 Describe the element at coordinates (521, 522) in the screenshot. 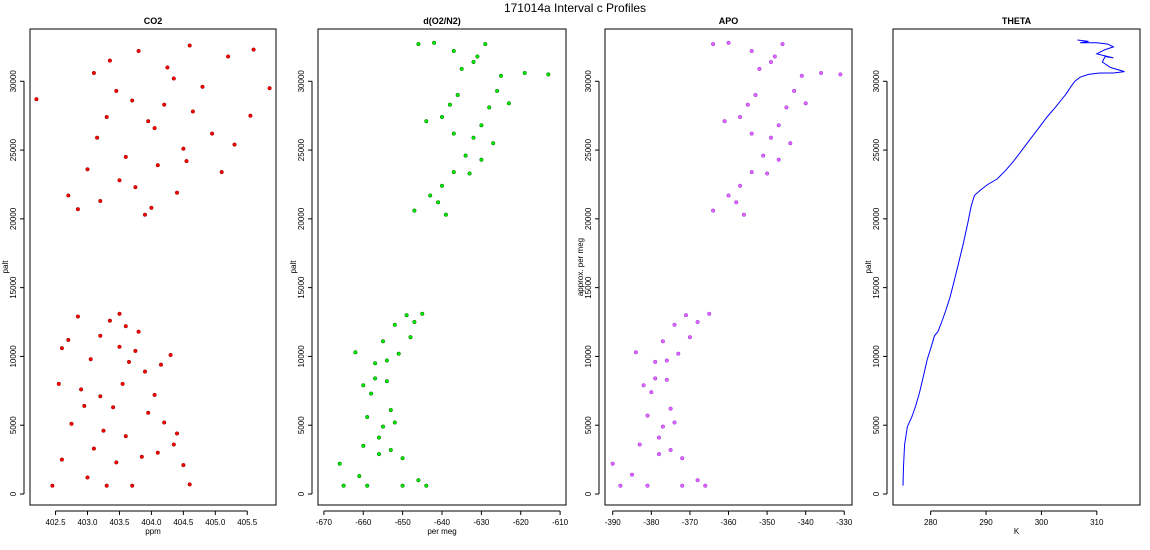

I see `do2n2-x-tick-label: -620` at that location.